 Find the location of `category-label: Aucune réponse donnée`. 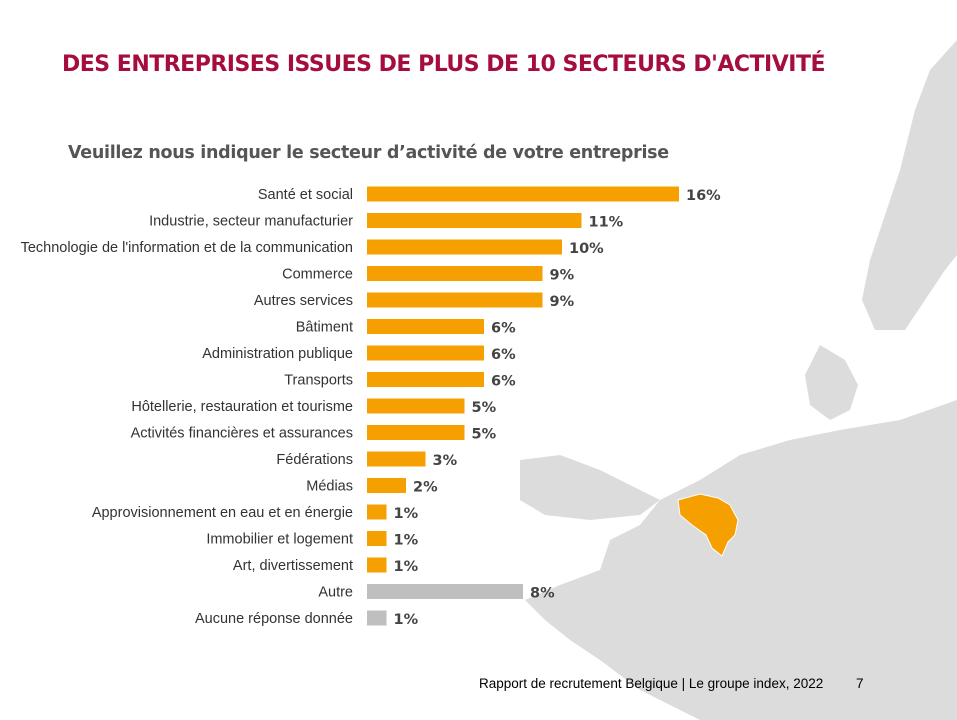

category-label: Aucune réponse donnée is located at coordinates (274, 619).